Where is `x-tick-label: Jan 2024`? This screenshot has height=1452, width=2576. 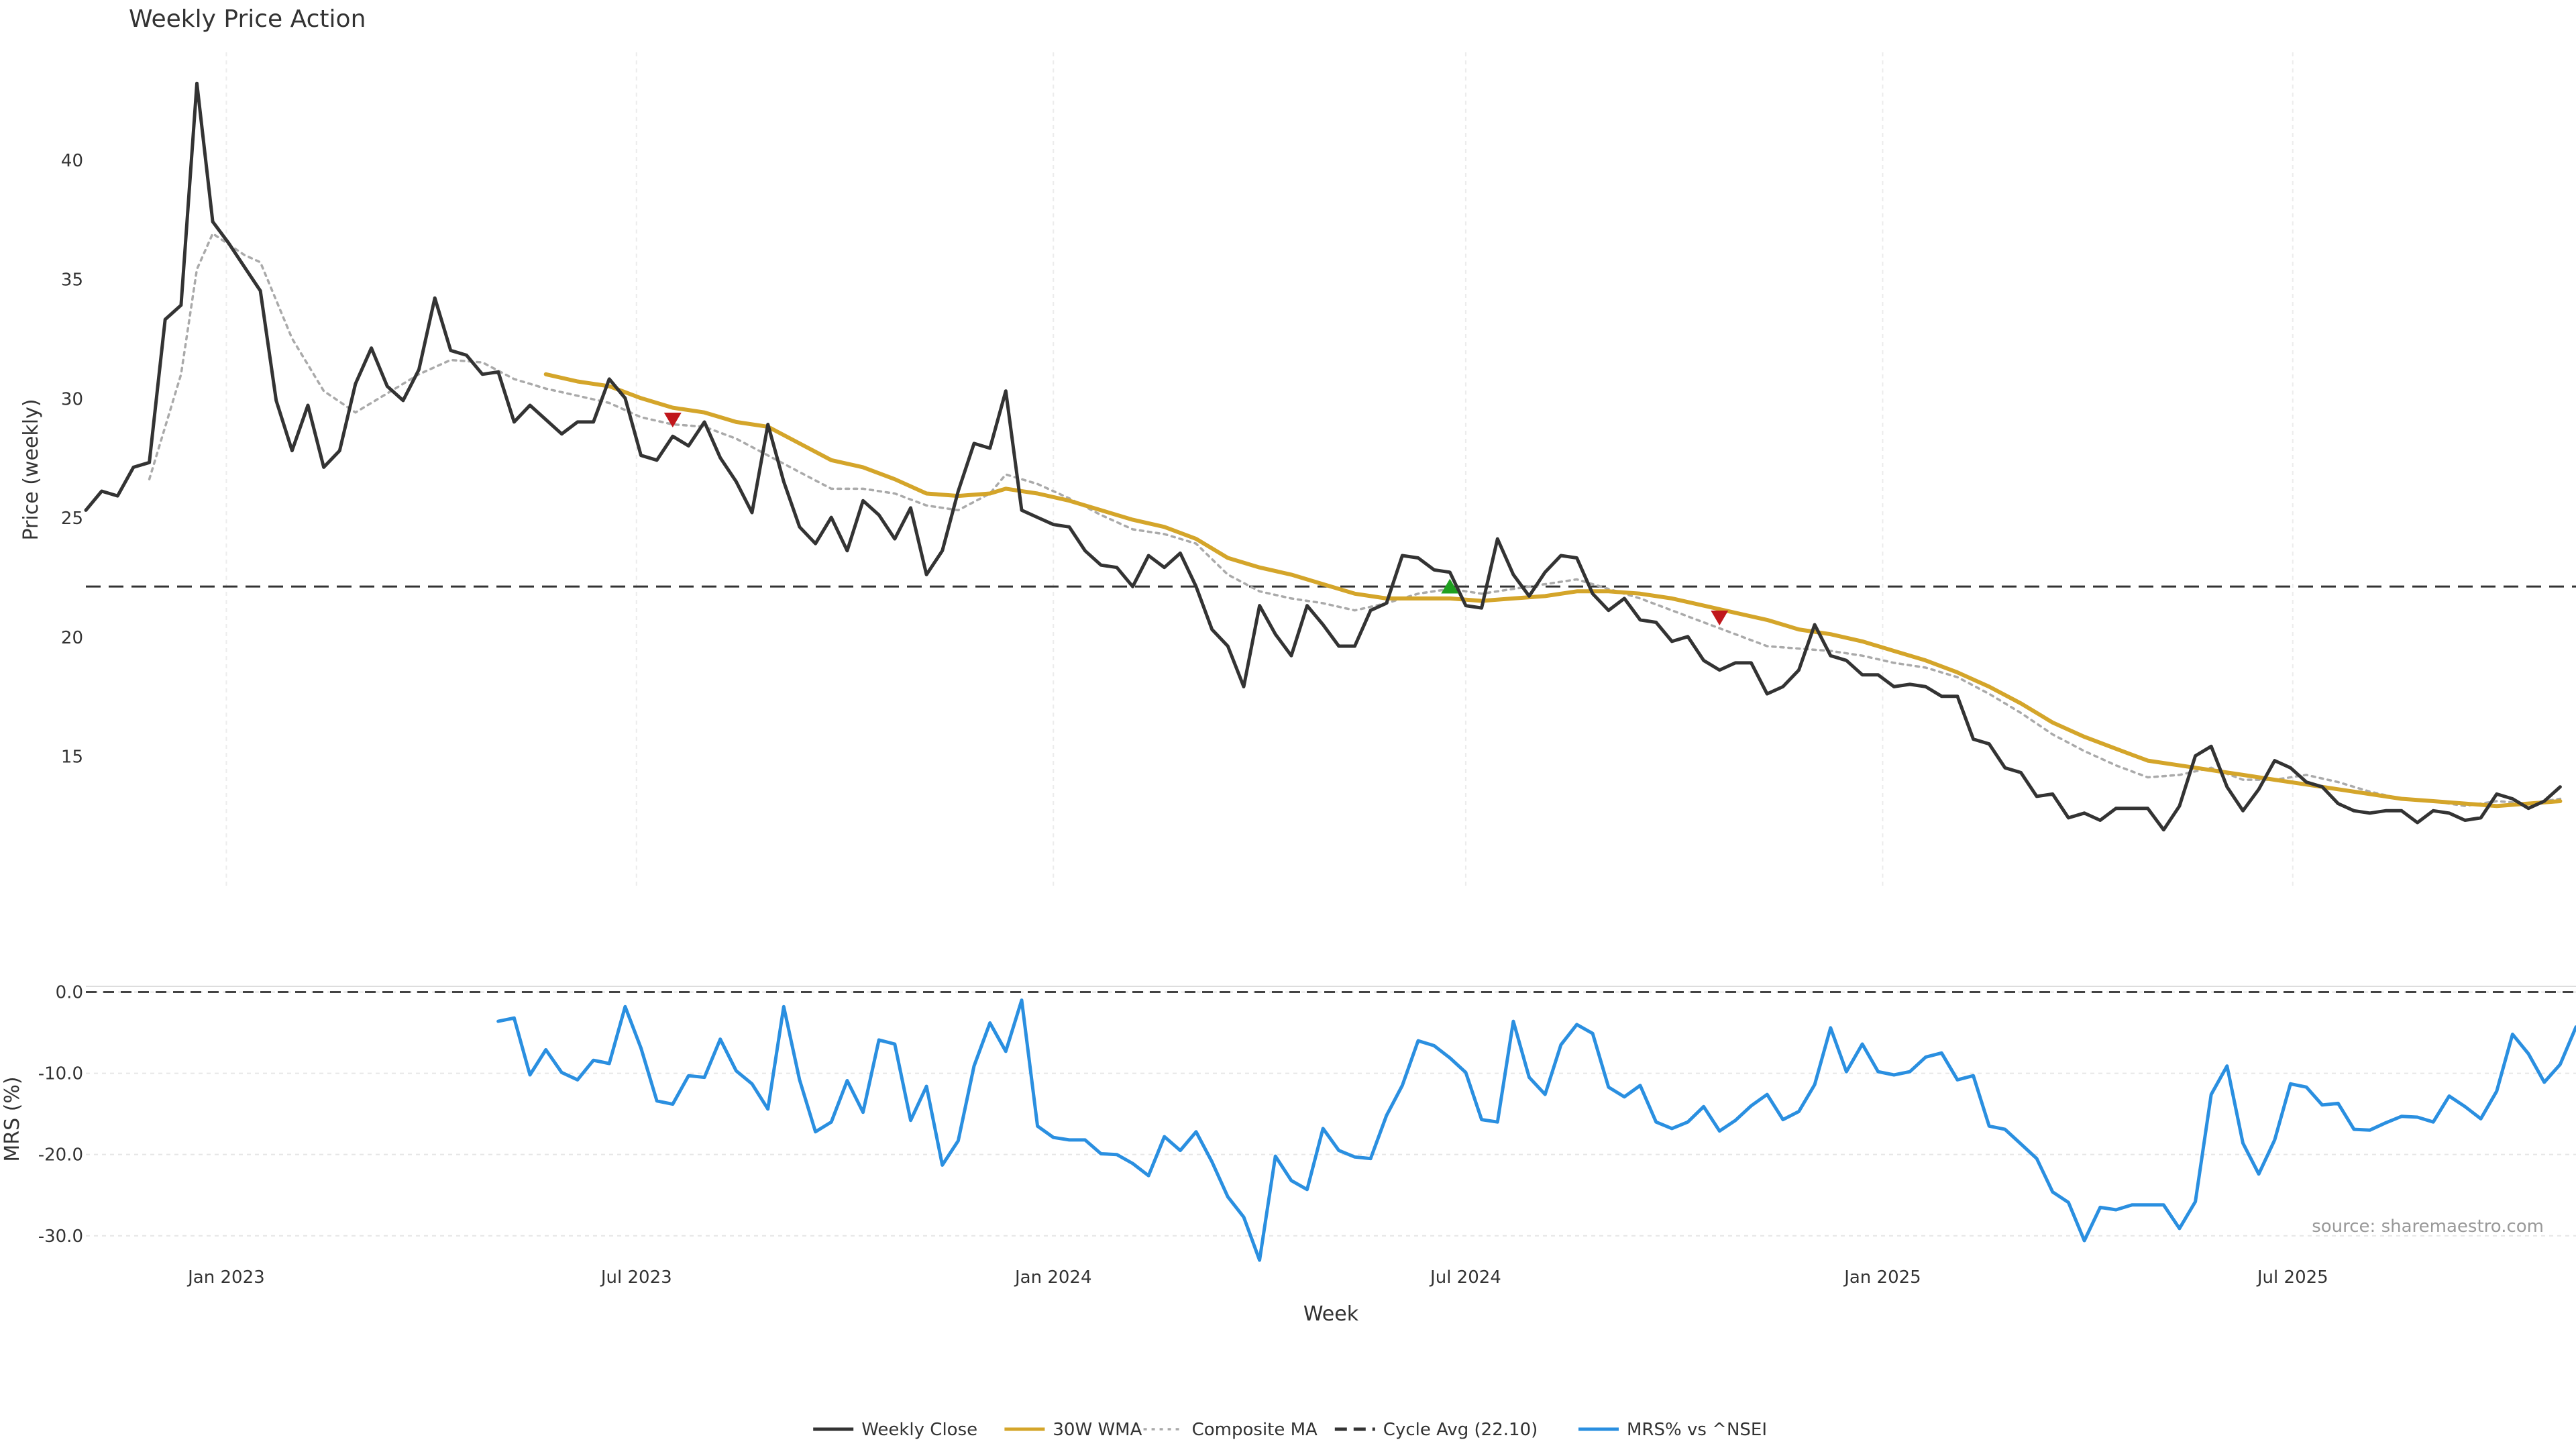 x-tick-label: Jan 2024 is located at coordinates (1053, 1277).